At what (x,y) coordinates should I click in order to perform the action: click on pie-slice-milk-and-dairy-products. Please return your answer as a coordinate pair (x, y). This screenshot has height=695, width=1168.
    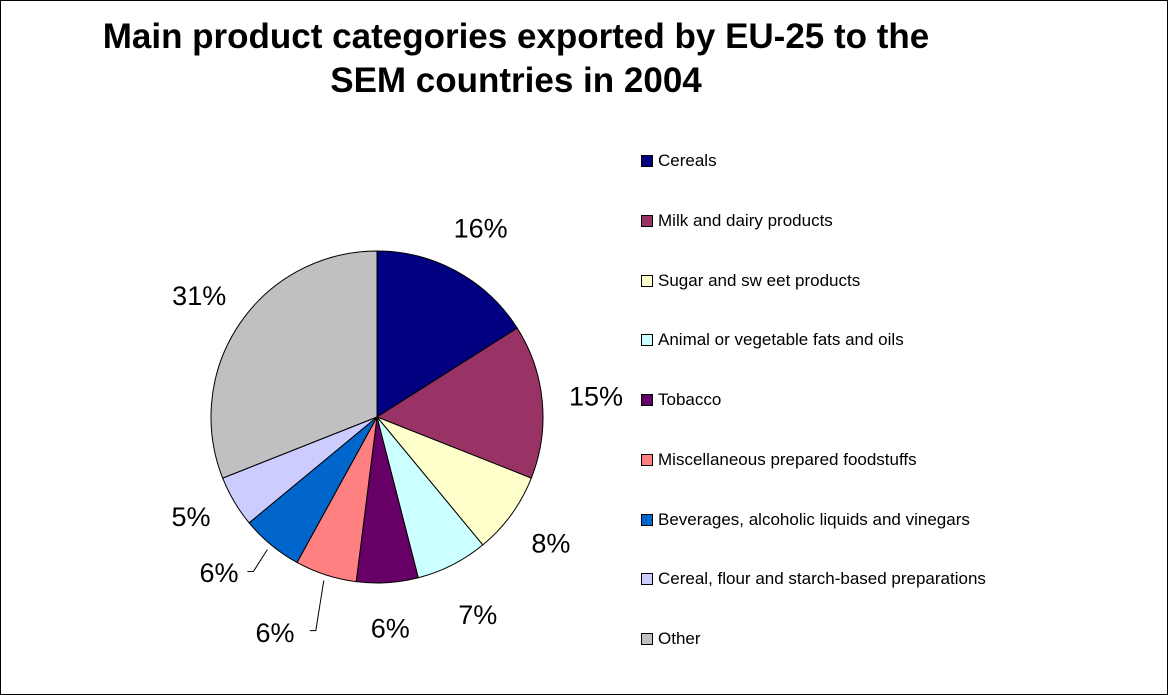
    Looking at the image, I should click on (459, 403).